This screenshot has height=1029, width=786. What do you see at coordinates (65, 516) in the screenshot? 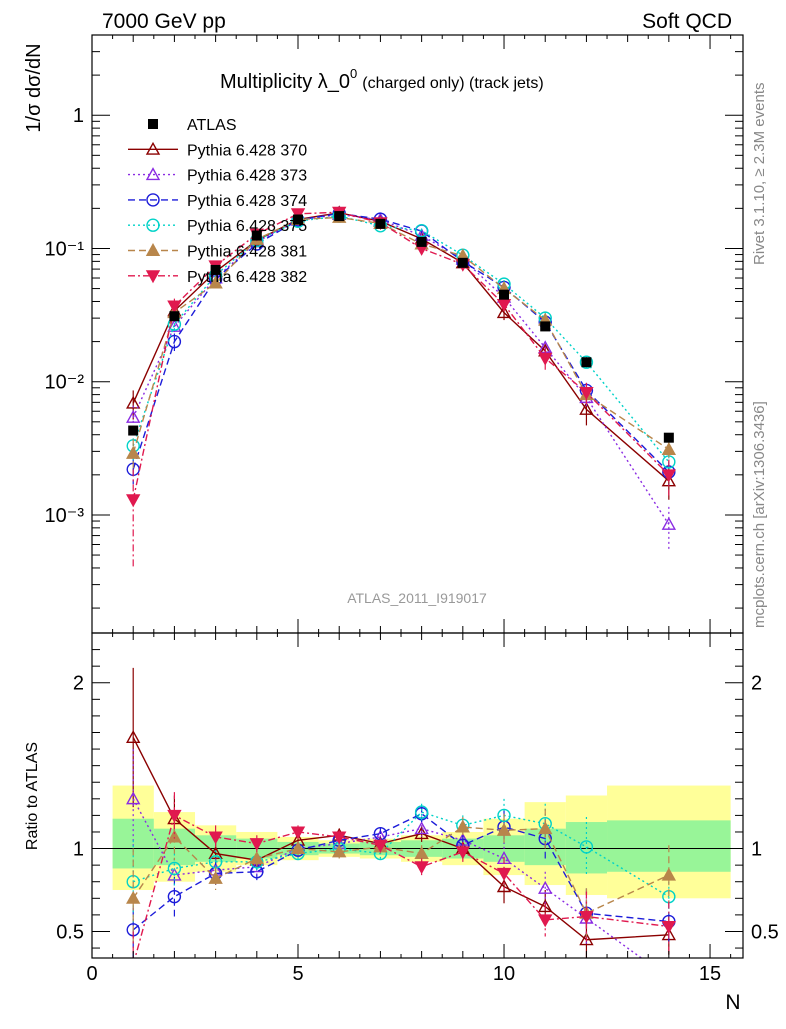
I see `y-tick-label: 10⁻³` at bounding box center [65, 516].